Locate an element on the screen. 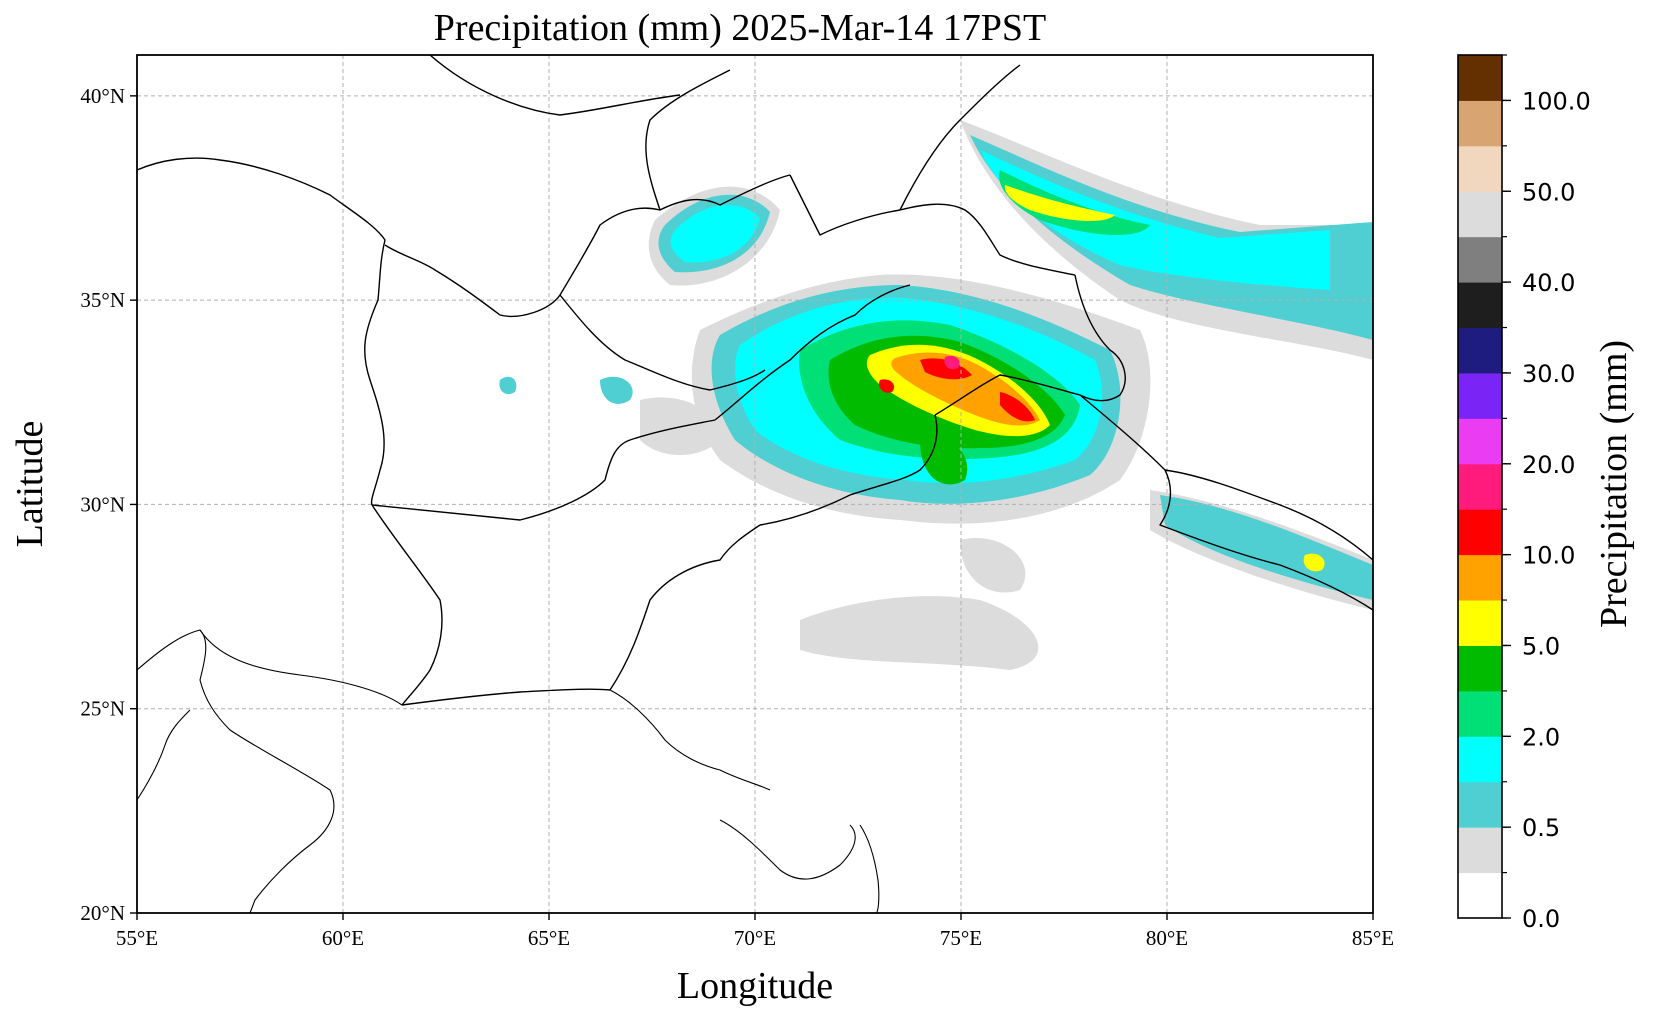  colorbar-tick-label: 20.0 is located at coordinates (1548, 465).